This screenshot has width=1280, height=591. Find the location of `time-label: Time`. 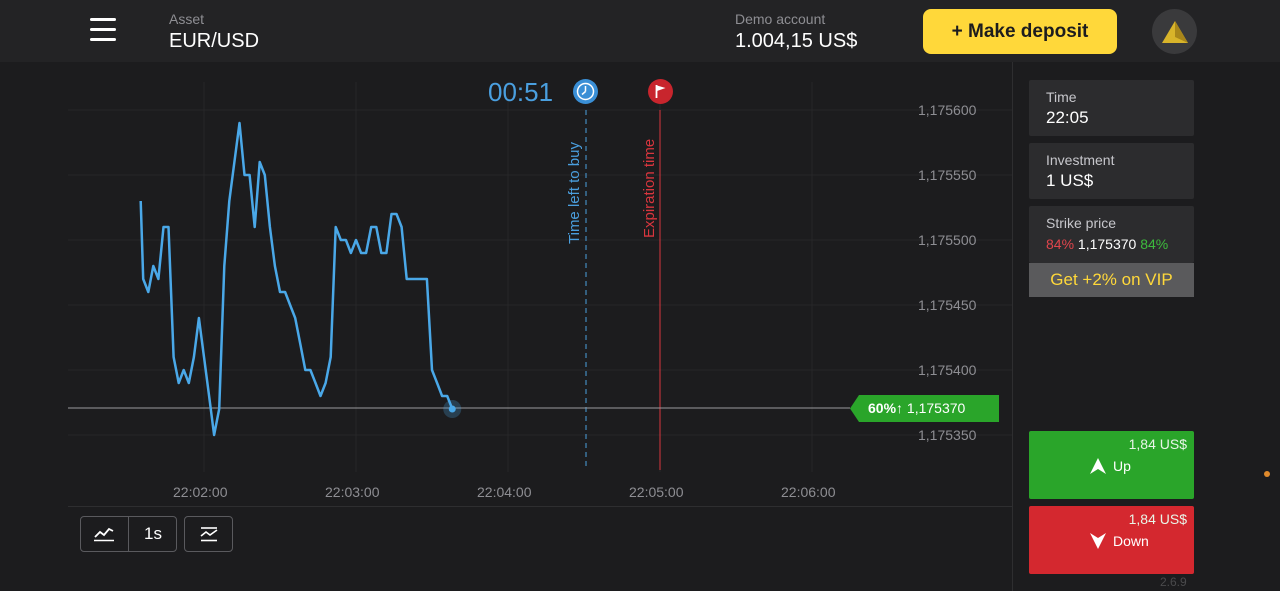

time-label: Time is located at coordinates (1061, 97).